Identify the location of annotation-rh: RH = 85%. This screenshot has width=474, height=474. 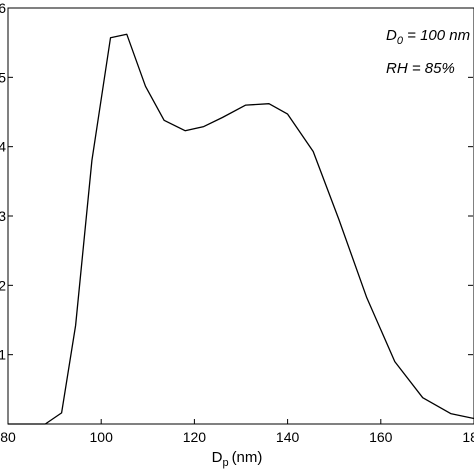
(420, 68).